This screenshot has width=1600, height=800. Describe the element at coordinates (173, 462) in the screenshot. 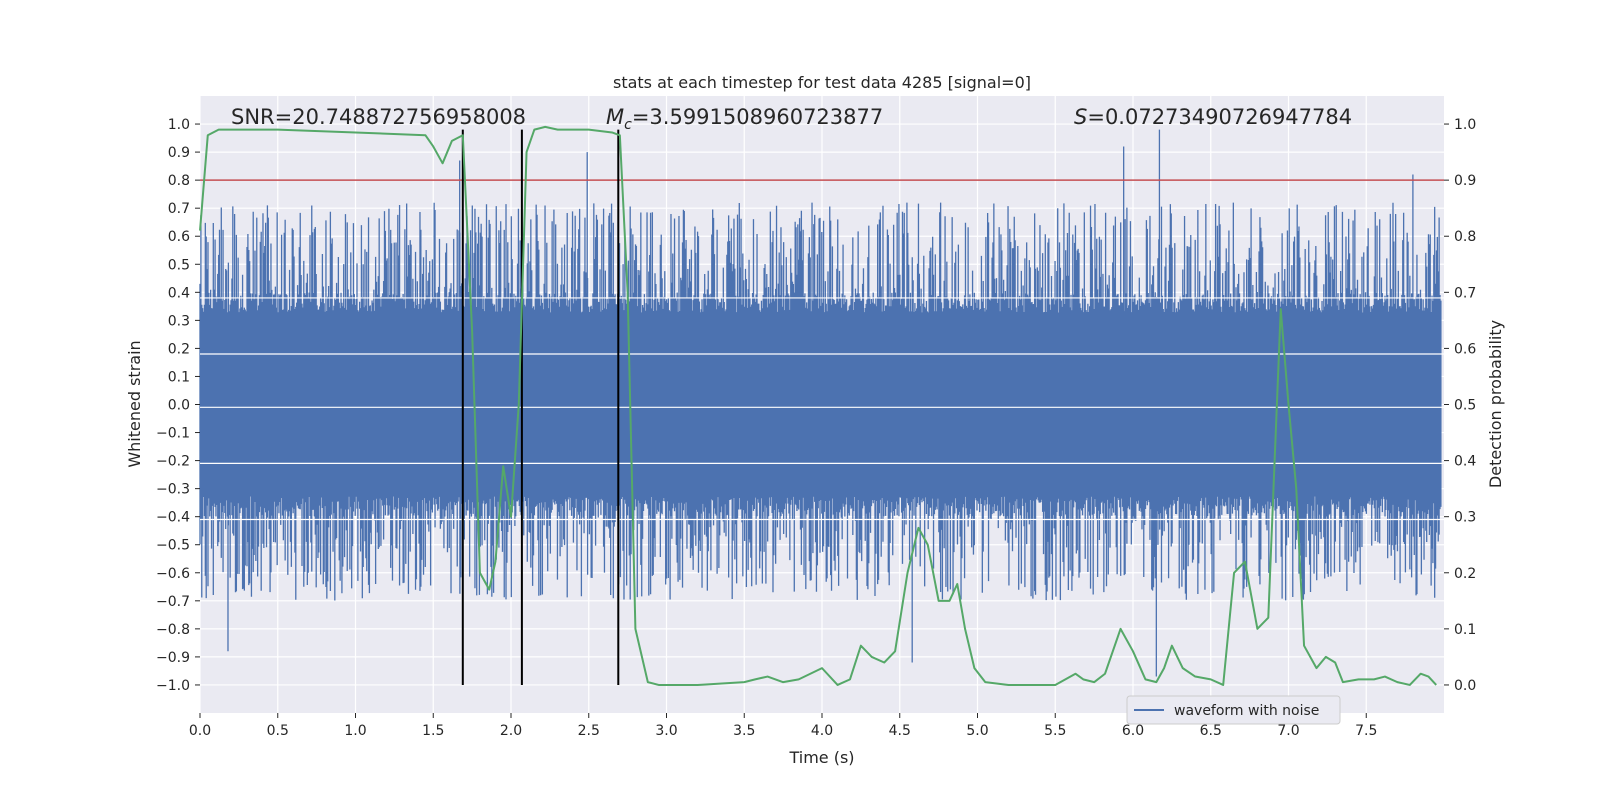

I see `y-left-tick-label: −0.2` at that location.